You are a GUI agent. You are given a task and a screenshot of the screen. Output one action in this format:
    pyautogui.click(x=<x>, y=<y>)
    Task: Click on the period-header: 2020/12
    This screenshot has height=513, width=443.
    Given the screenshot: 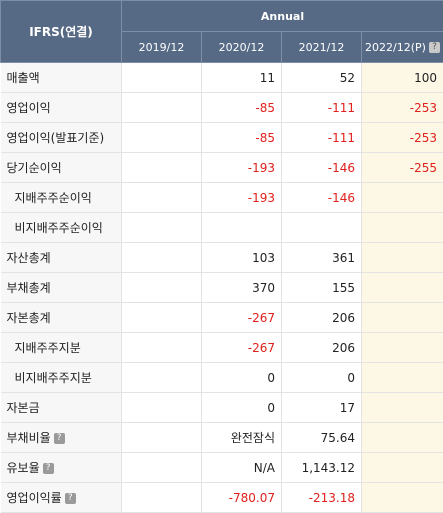 What is the action you would take?
    pyautogui.click(x=242, y=47)
    